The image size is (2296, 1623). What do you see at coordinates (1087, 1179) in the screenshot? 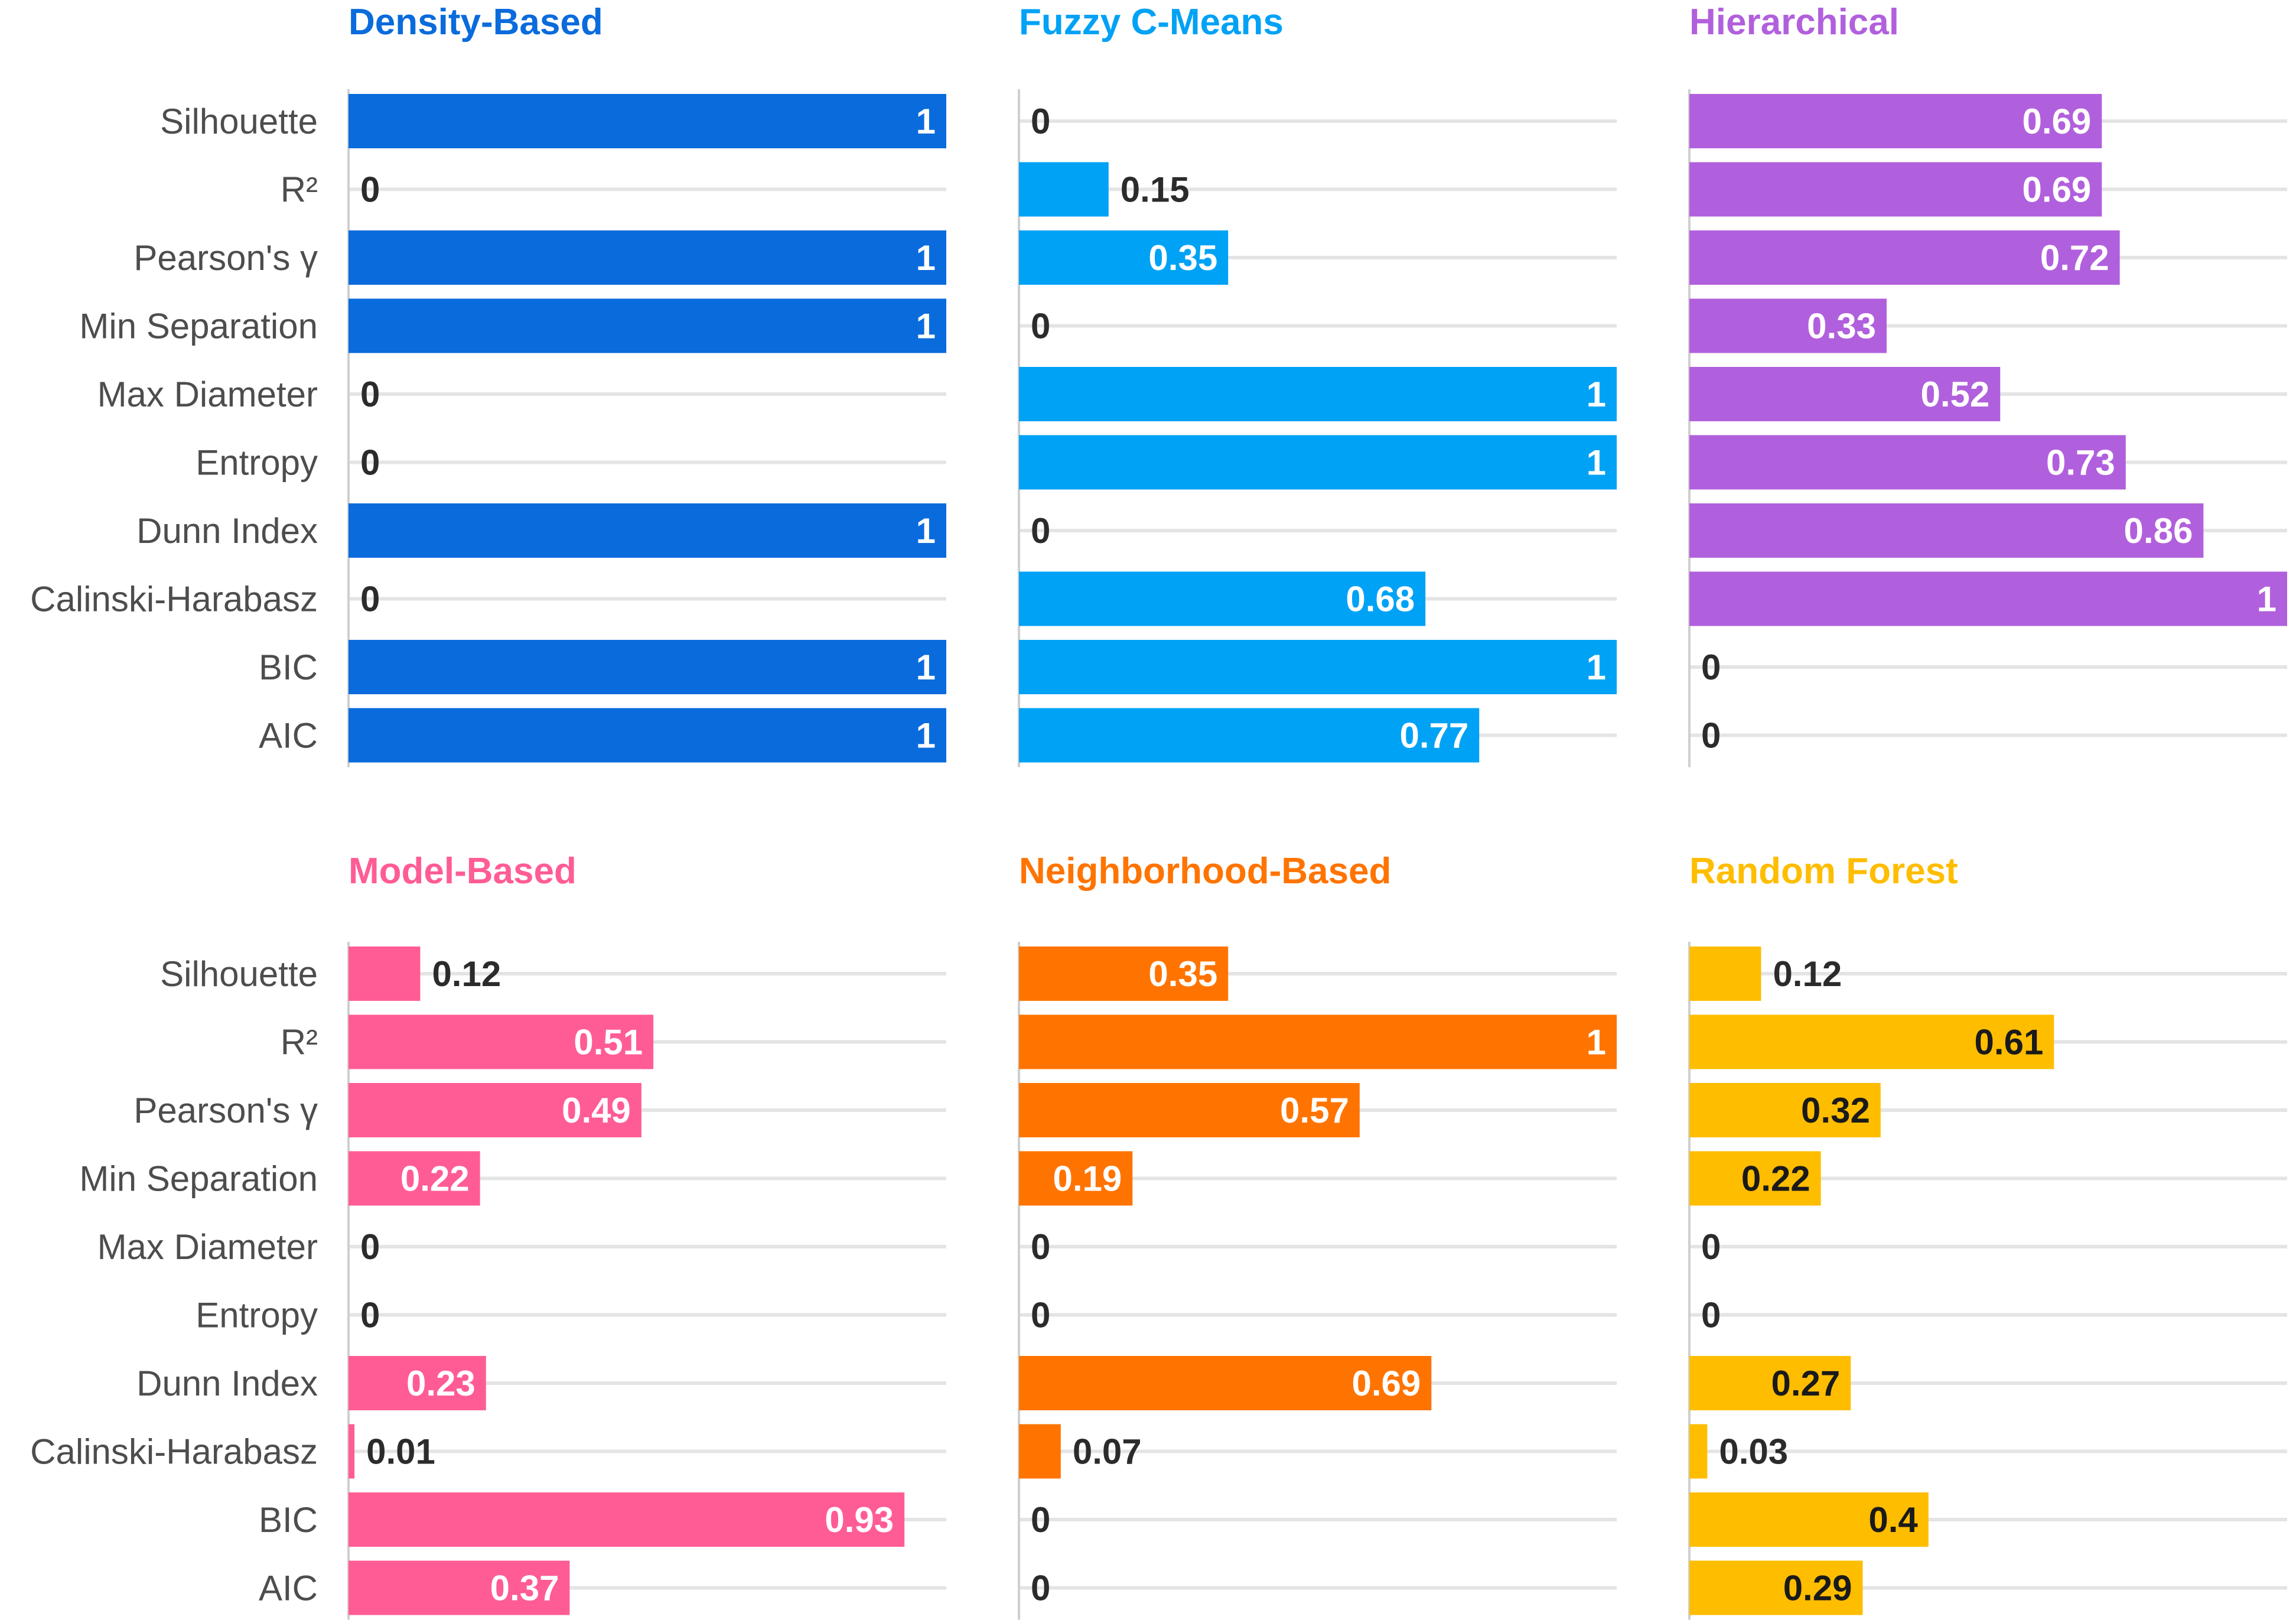
I see `value-label-neighborhood-based-min-separation: 0.19` at bounding box center [1087, 1179].